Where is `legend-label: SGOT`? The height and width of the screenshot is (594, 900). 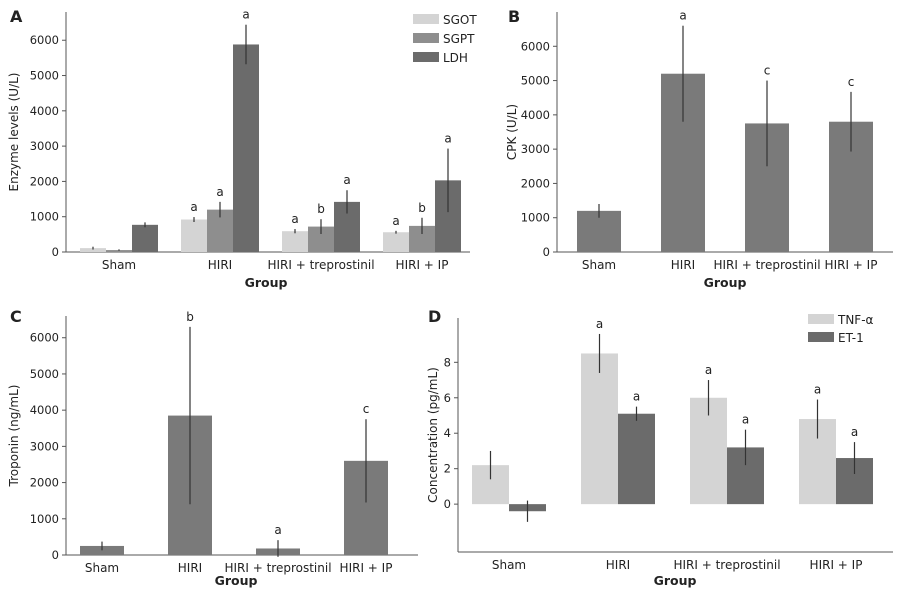
legend-label: SGOT is located at coordinates (460, 20).